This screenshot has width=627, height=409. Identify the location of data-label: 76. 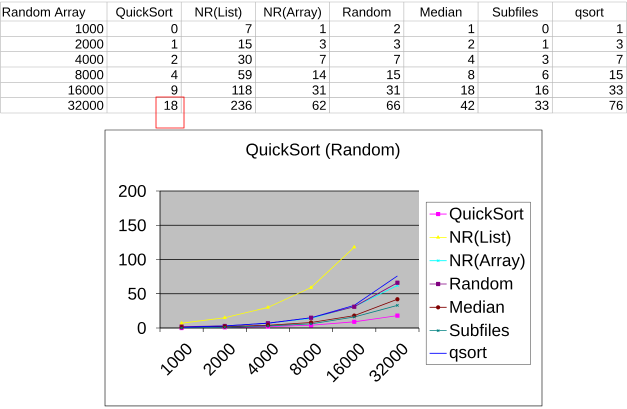
(616, 105).